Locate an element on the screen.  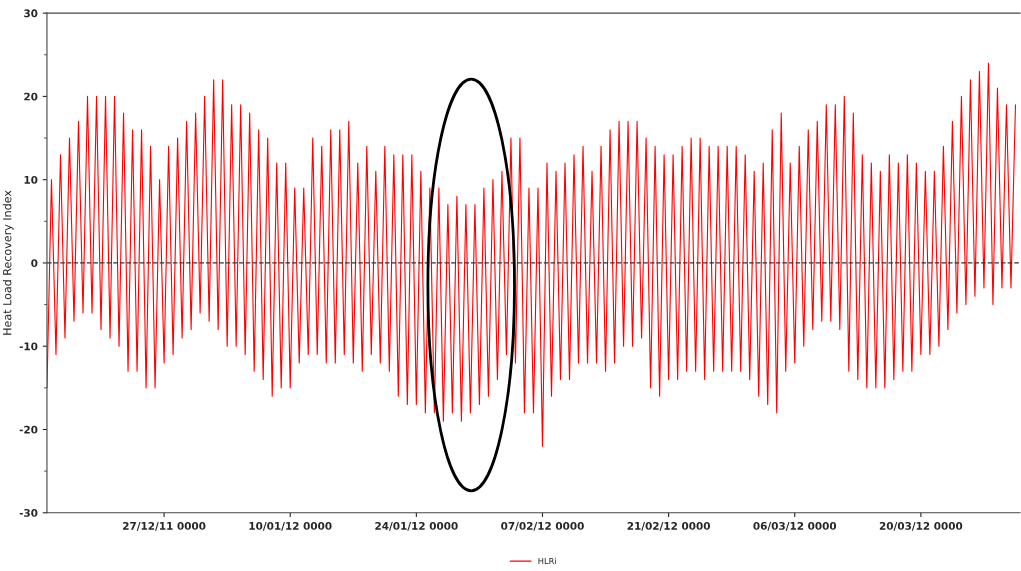
y-tick-label: -20 is located at coordinates (28, 429).